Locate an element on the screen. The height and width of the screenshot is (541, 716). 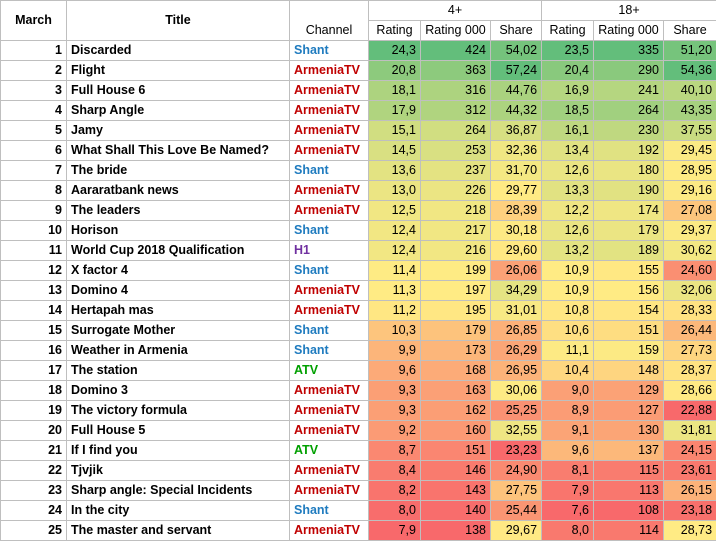
s4-cell: 26,85 is located at coordinates (516, 330).